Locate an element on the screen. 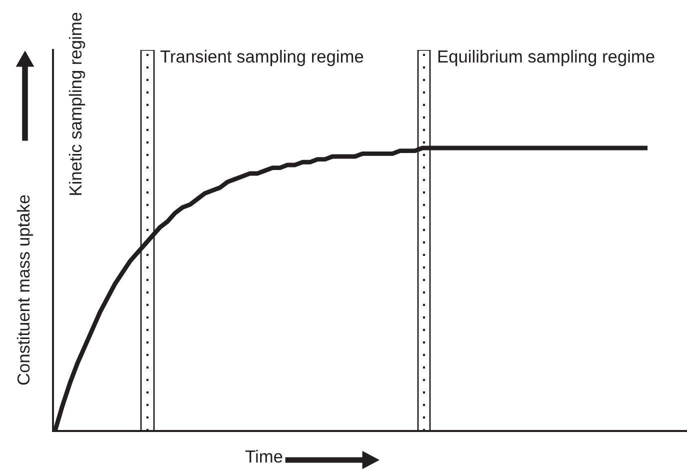  text: Transient sampling regime is located at coordinates (262, 58).